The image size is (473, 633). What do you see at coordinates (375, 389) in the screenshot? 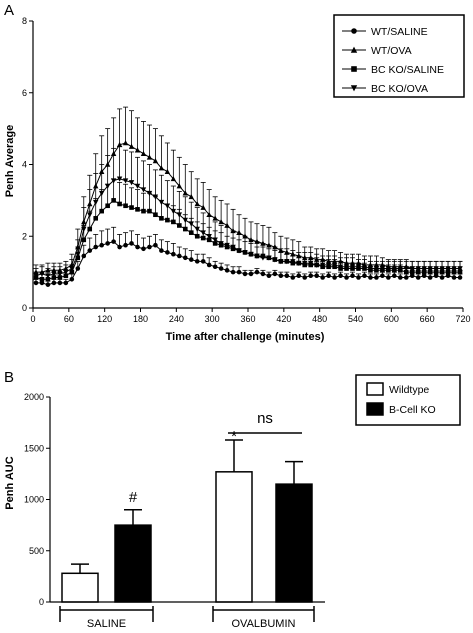
I see `legend-swatch` at bounding box center [375, 389].